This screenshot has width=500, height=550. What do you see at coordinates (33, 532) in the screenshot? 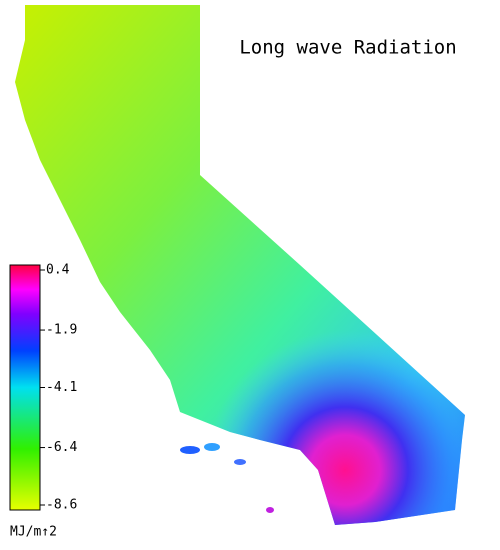
I see `colorbar-label: MJ/m↑2` at bounding box center [33, 532].